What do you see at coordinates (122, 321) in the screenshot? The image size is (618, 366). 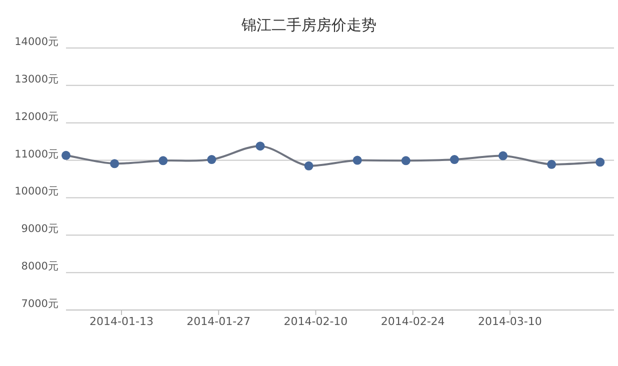 I see `x-tick-label: 2014-01-13` at bounding box center [122, 321].